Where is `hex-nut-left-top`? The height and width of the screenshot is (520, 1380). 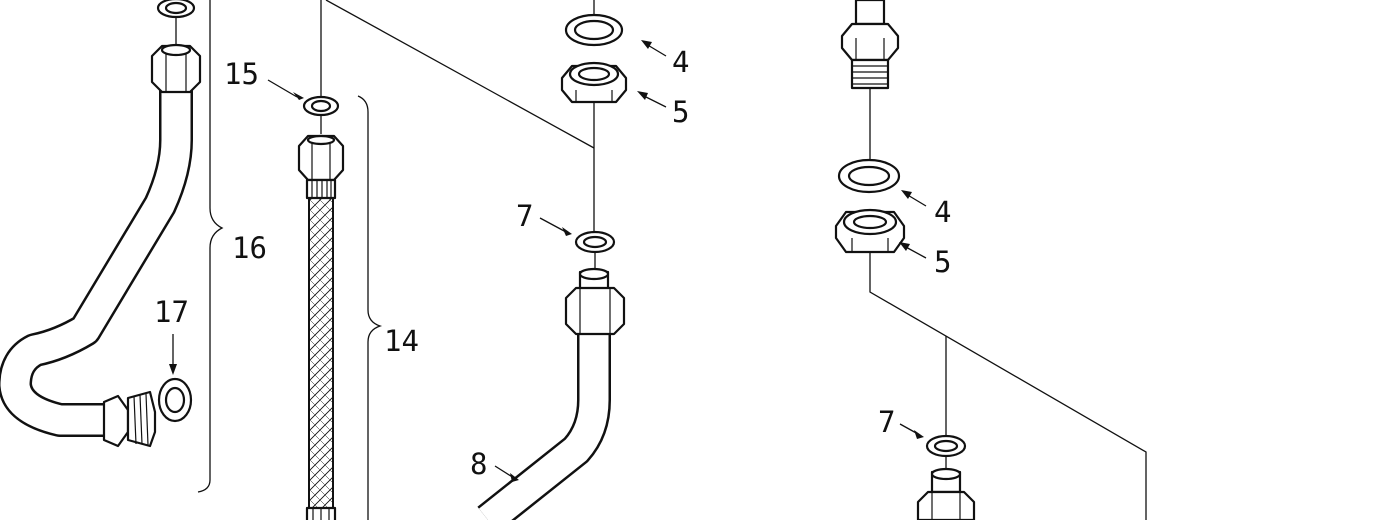
hex-nut-left-top is located at coordinates (176, 68).